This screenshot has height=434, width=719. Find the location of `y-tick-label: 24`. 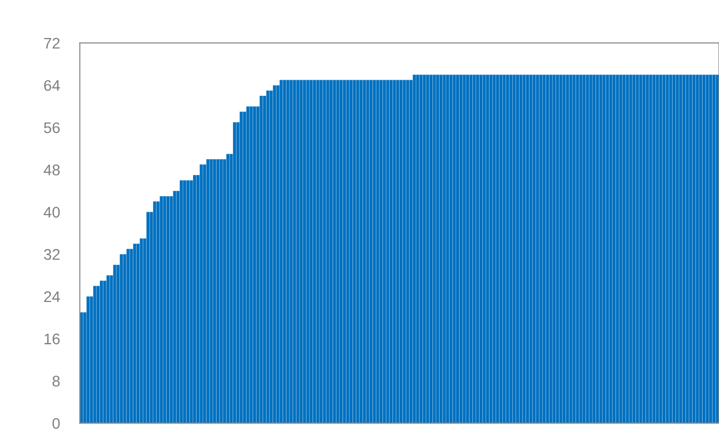

y-tick-label: 24 is located at coordinates (52, 296).